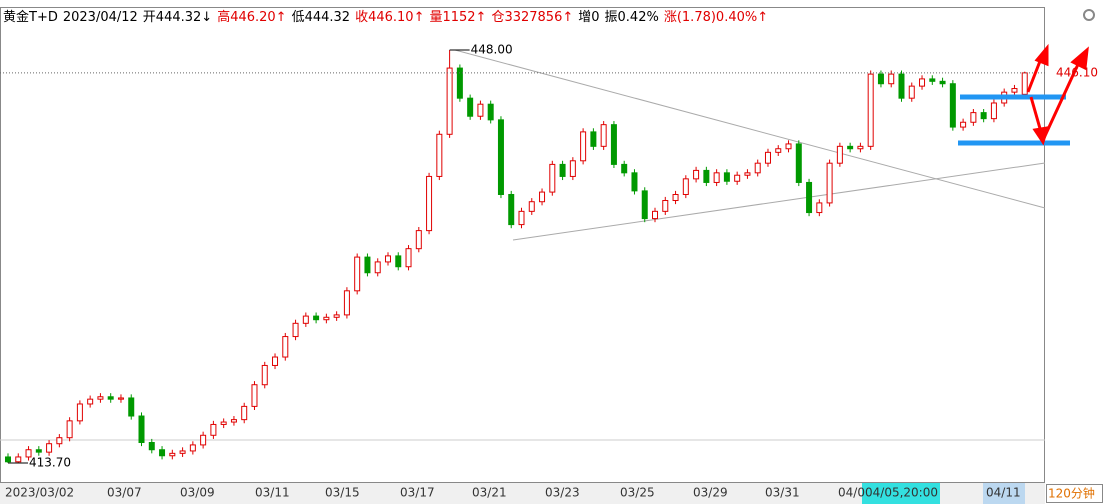  What do you see at coordinates (50, 462) in the screenshot?
I see `low-label: 413.70` at bounding box center [50, 462].